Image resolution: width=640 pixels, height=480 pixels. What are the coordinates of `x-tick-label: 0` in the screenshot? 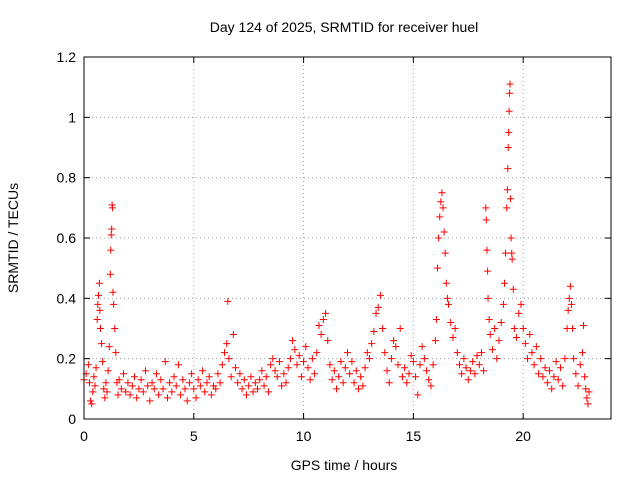 It's located at (84, 436).